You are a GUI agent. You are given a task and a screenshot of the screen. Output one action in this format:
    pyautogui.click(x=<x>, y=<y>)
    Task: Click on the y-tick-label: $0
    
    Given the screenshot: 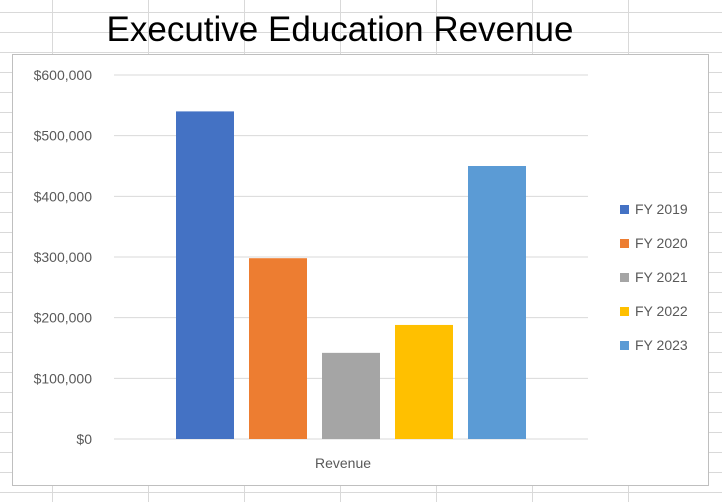 What is the action you would take?
    pyautogui.click(x=84, y=439)
    